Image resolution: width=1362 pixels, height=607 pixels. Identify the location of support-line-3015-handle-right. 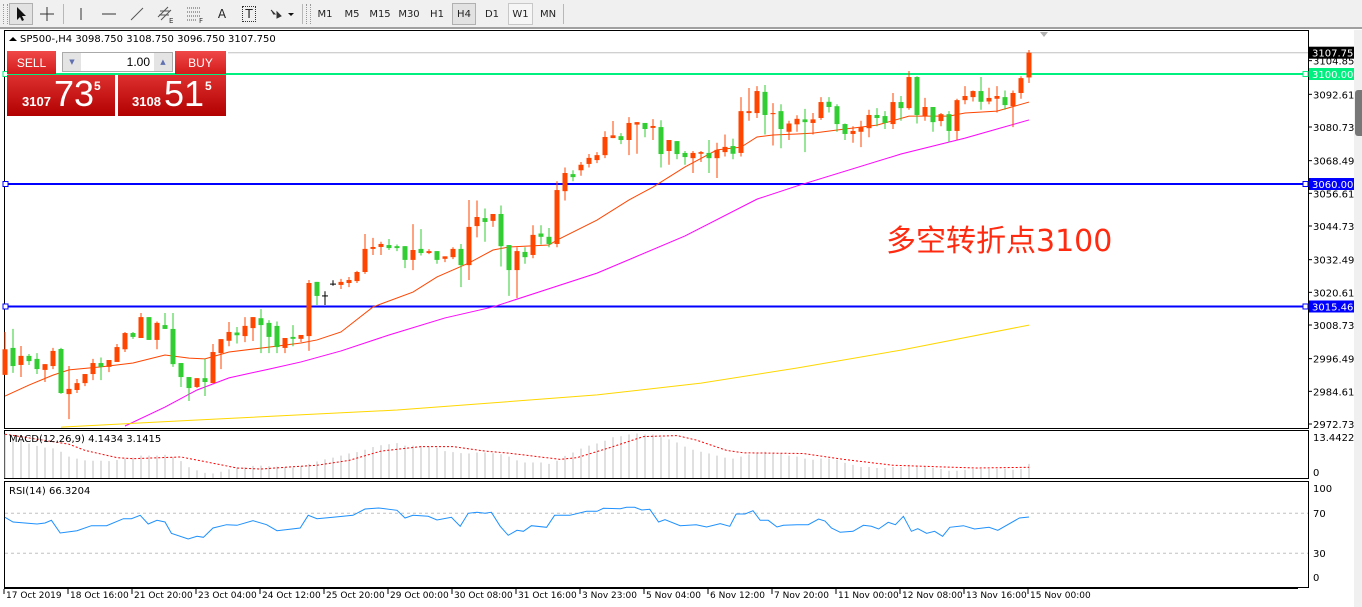
(1305, 306).